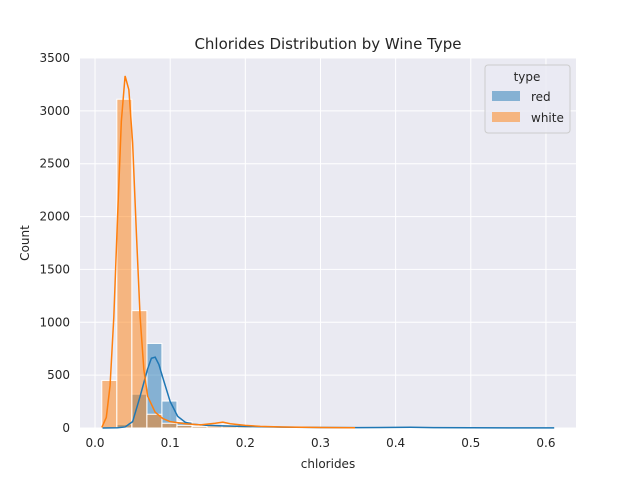 The image size is (640, 484). Describe the element at coordinates (94, 443) in the screenshot. I see `x-tick-label: 0.0` at that location.